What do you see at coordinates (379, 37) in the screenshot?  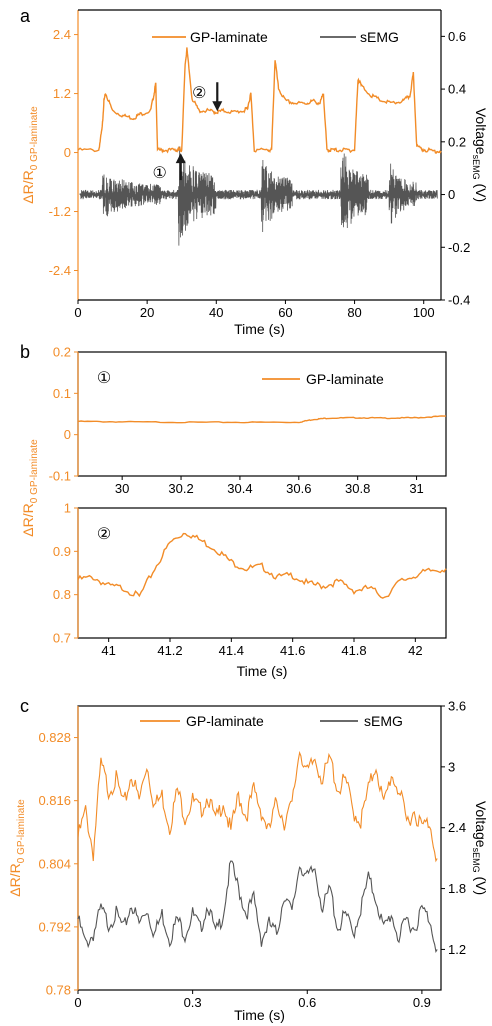 I see `a-legend-label-semg: sEMG` at bounding box center [379, 37].